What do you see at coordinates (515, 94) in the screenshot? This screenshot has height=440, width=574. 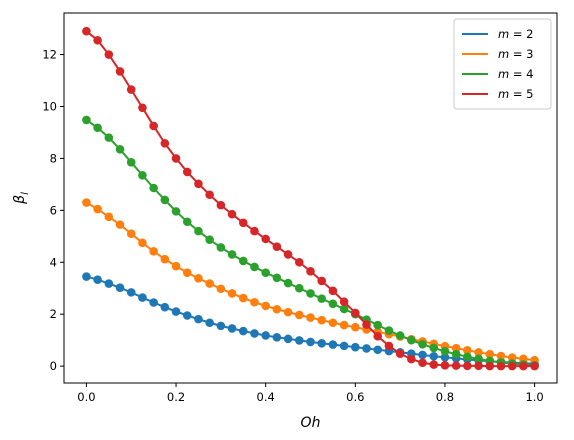 I see `legend-label: m = 5` at bounding box center [515, 94].